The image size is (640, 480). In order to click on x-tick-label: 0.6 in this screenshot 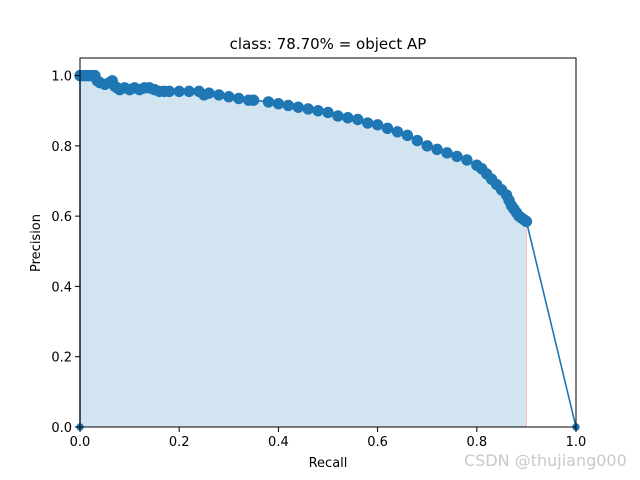, I will do `click(377, 442)`.